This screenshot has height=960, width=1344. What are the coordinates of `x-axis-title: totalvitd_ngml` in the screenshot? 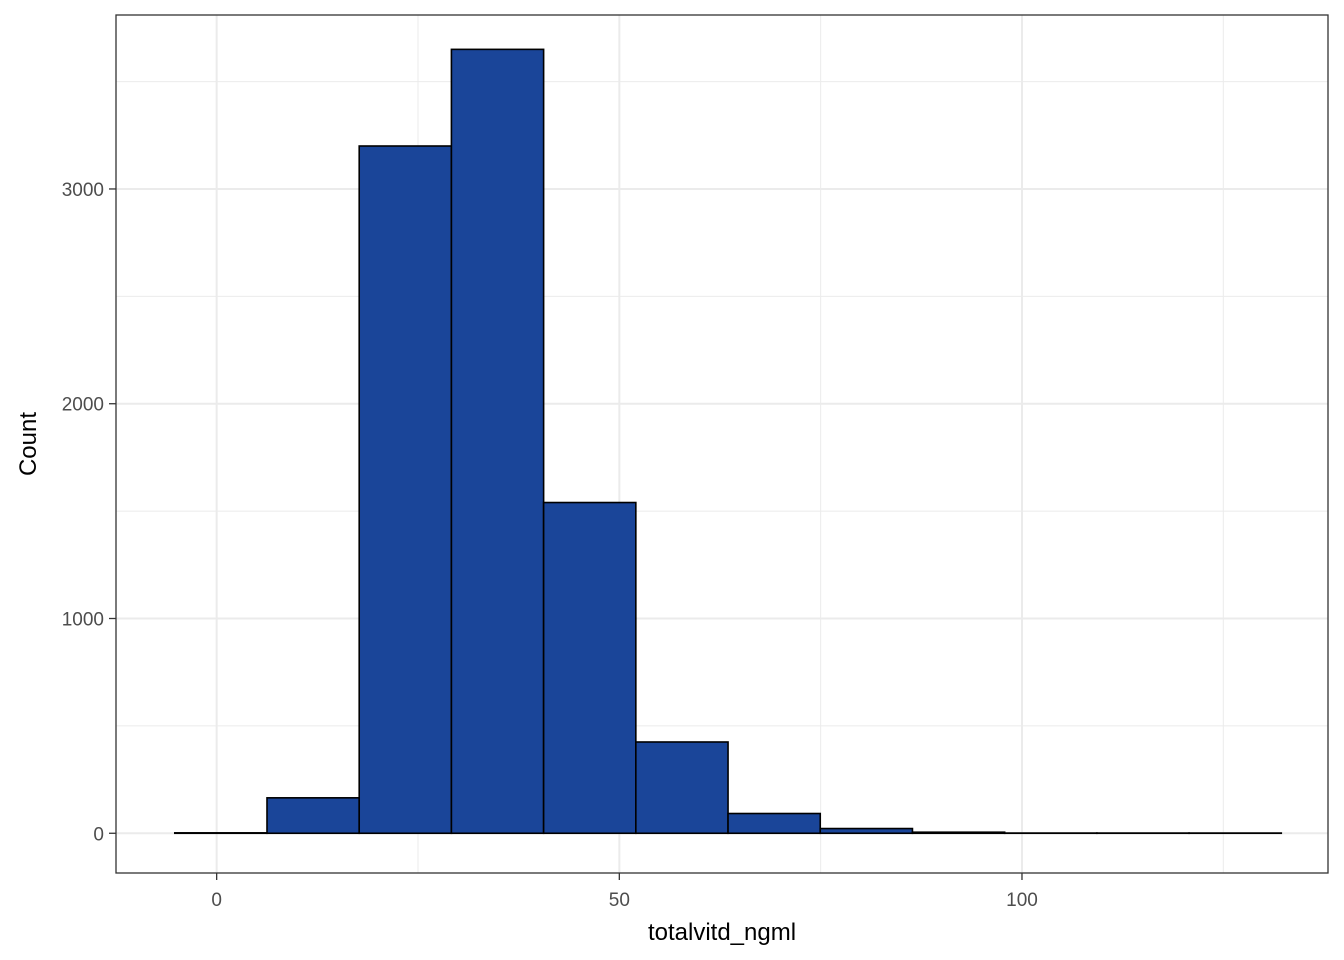 It's located at (722, 932).